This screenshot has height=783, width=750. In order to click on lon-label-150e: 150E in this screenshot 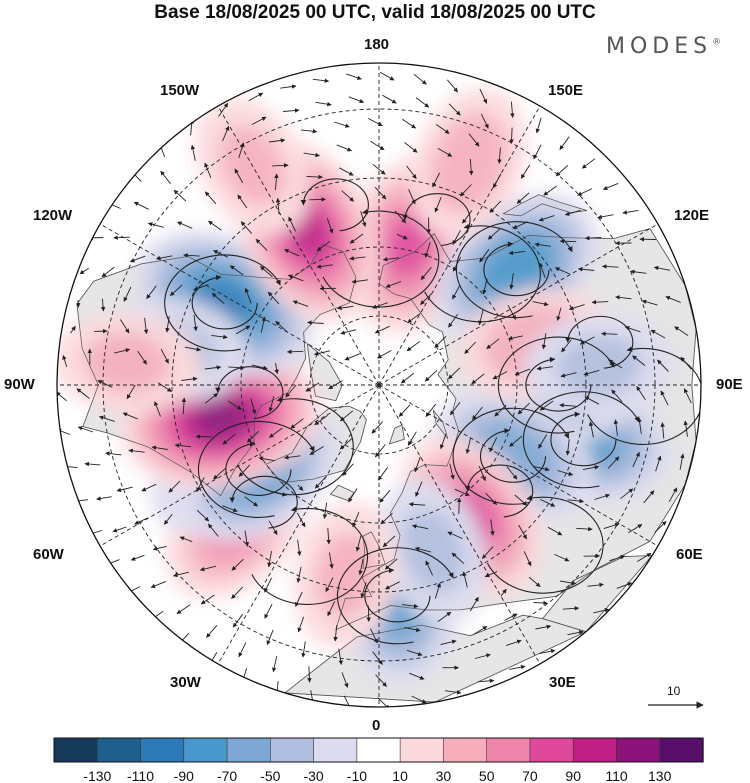, I will do `click(566, 90)`.